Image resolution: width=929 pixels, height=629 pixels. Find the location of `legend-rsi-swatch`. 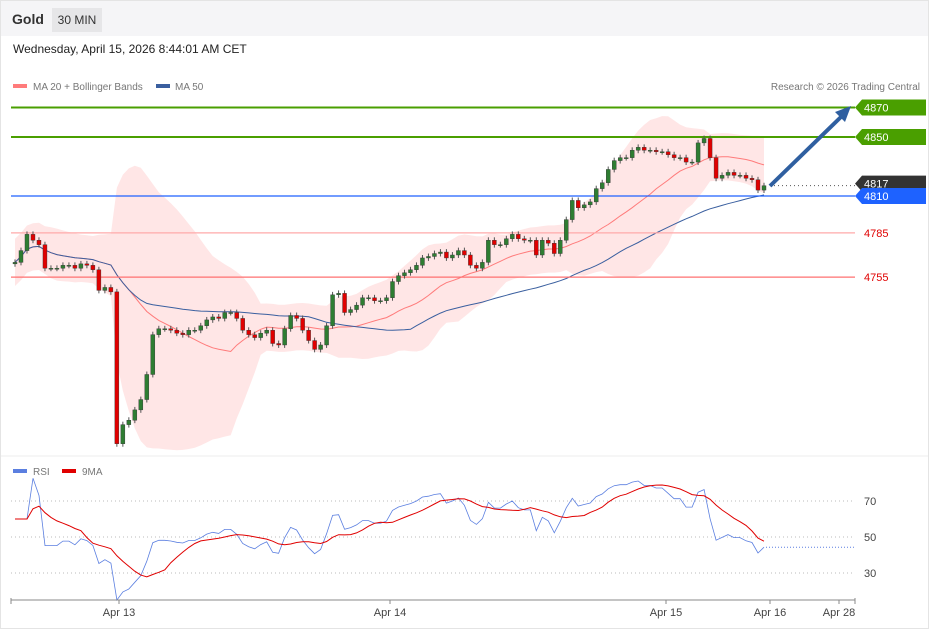

legend-rsi-swatch is located at coordinates (20, 471).